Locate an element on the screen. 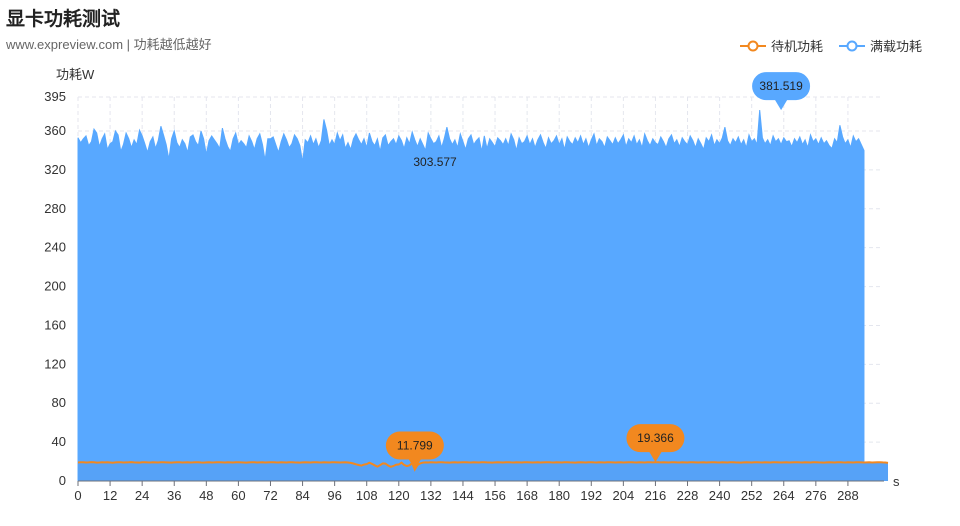 The height and width of the screenshot is (526, 960). y-tick-label: 240 is located at coordinates (55, 247).